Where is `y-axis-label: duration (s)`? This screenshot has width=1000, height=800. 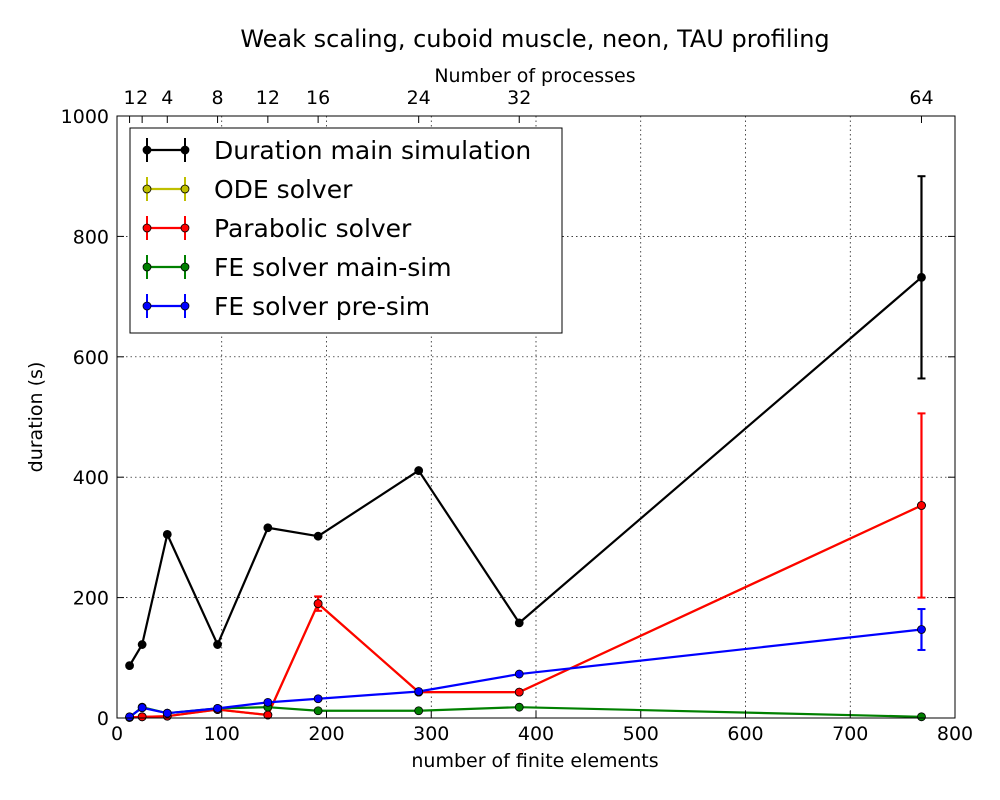 y-axis-label: duration (s) is located at coordinates (36, 417).